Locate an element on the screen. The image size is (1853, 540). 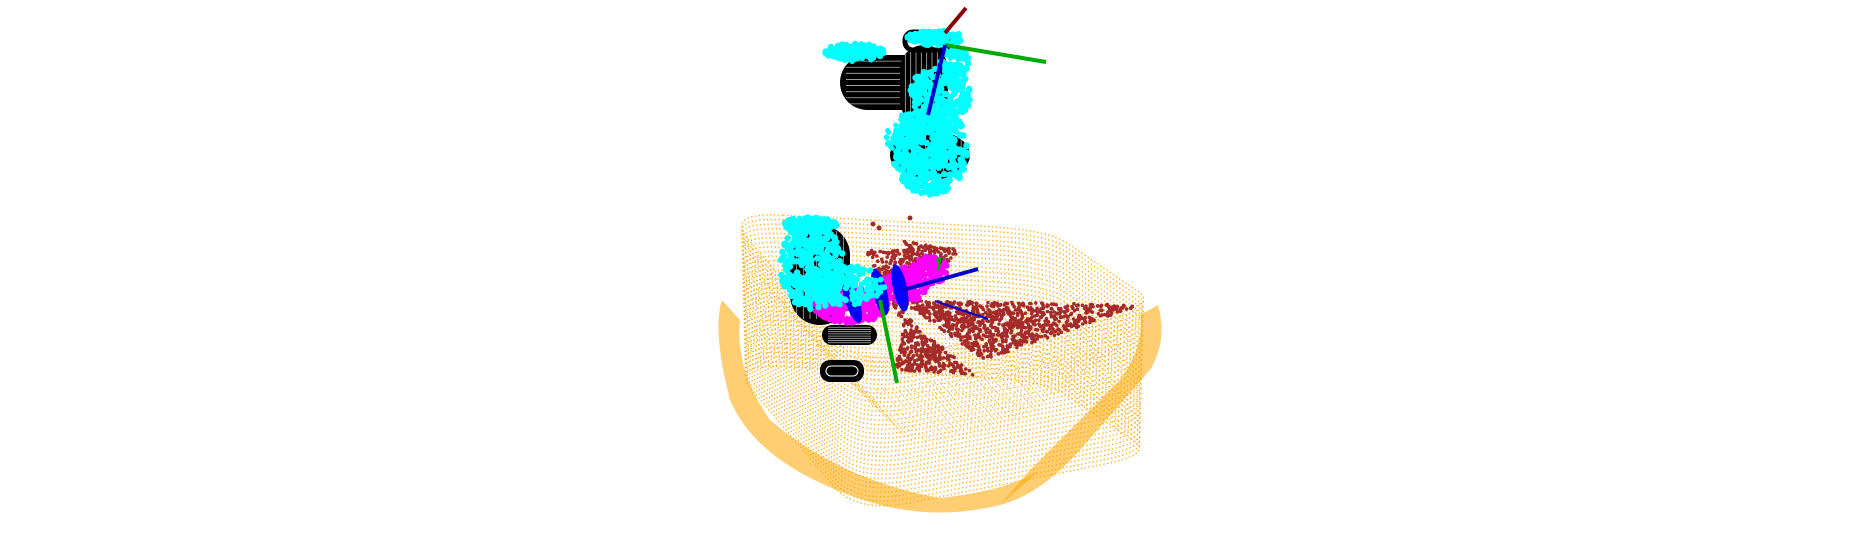
lower-gripper-axes is located at coordinates (933, 320).